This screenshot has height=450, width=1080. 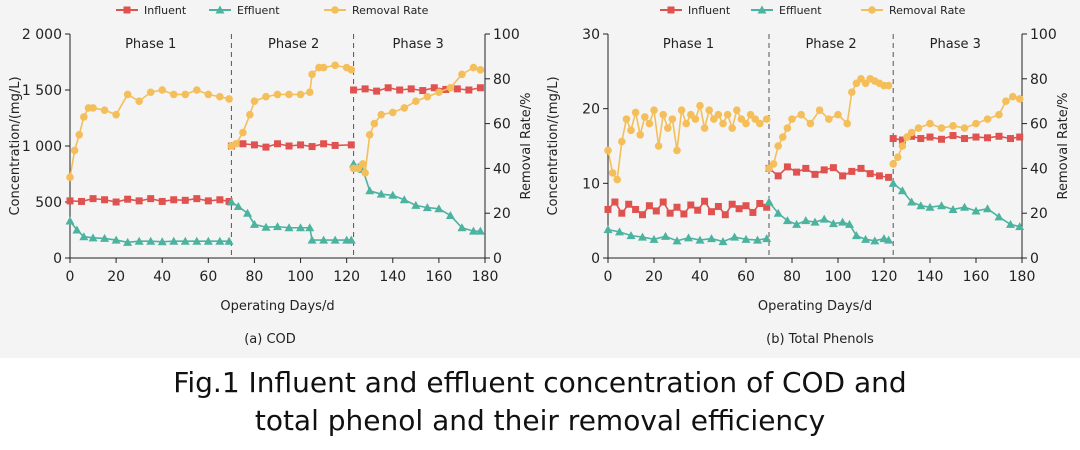 What do you see at coordinates (815, 306) in the screenshot?
I see `x-axis-title: Operating Days/d` at bounding box center [815, 306].